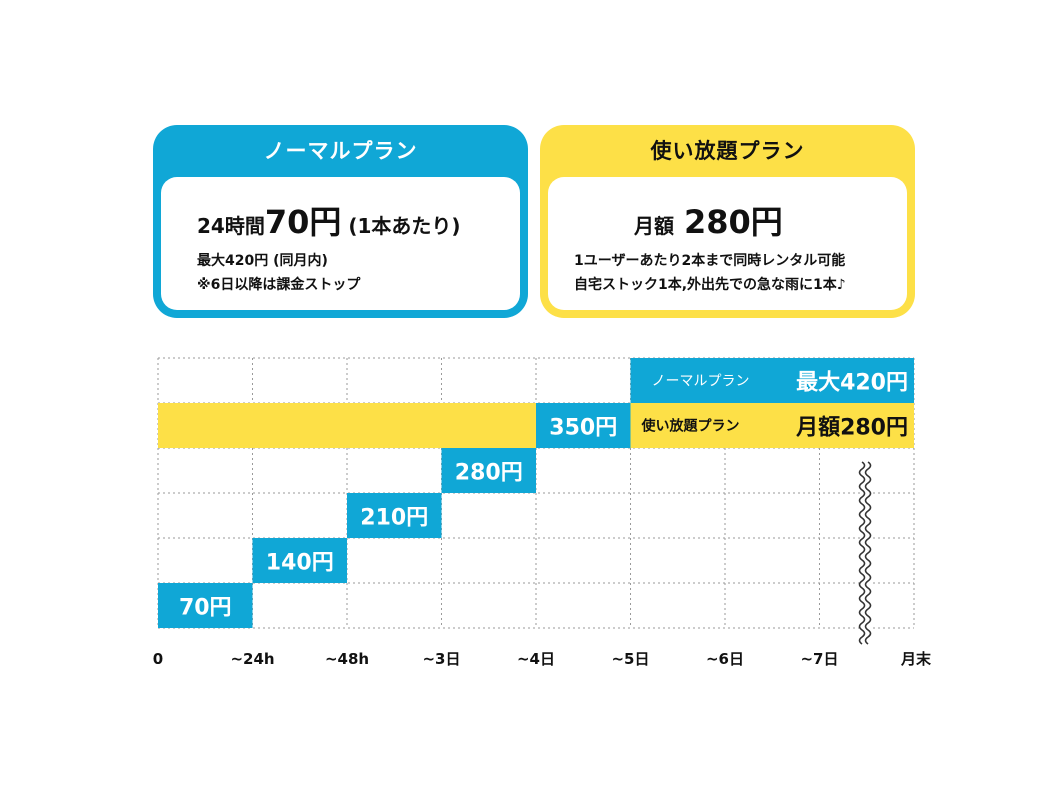 The image size is (1063, 798). I want to click on normal-cap-plan-label: ノーマルプラン, so click(701, 382).